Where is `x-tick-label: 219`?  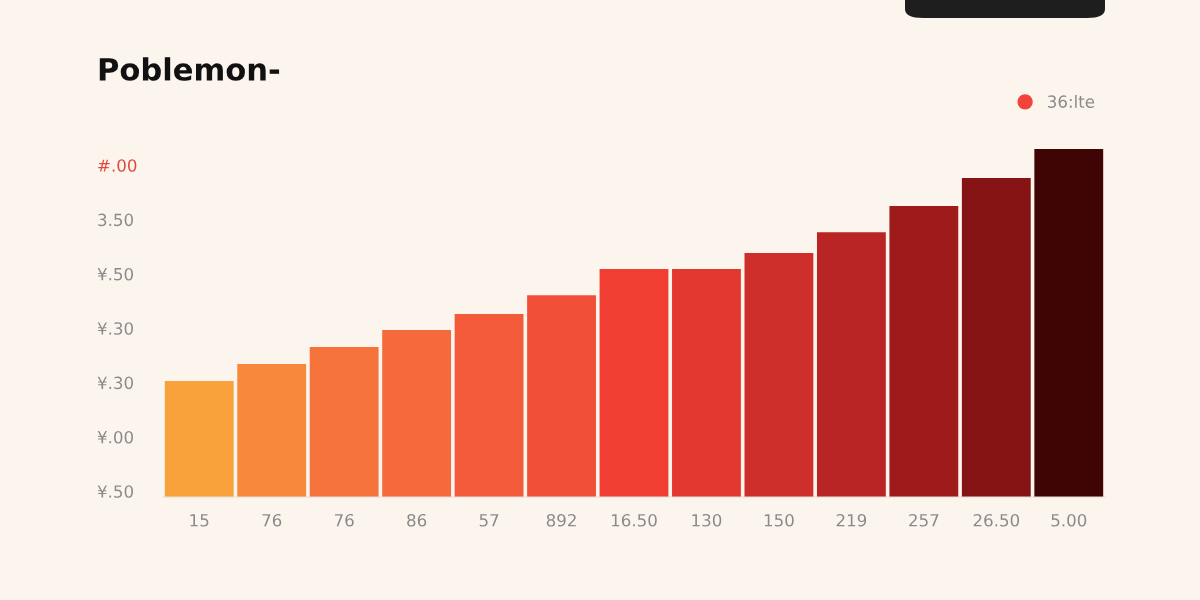 x-tick-label: 219 is located at coordinates (851, 520).